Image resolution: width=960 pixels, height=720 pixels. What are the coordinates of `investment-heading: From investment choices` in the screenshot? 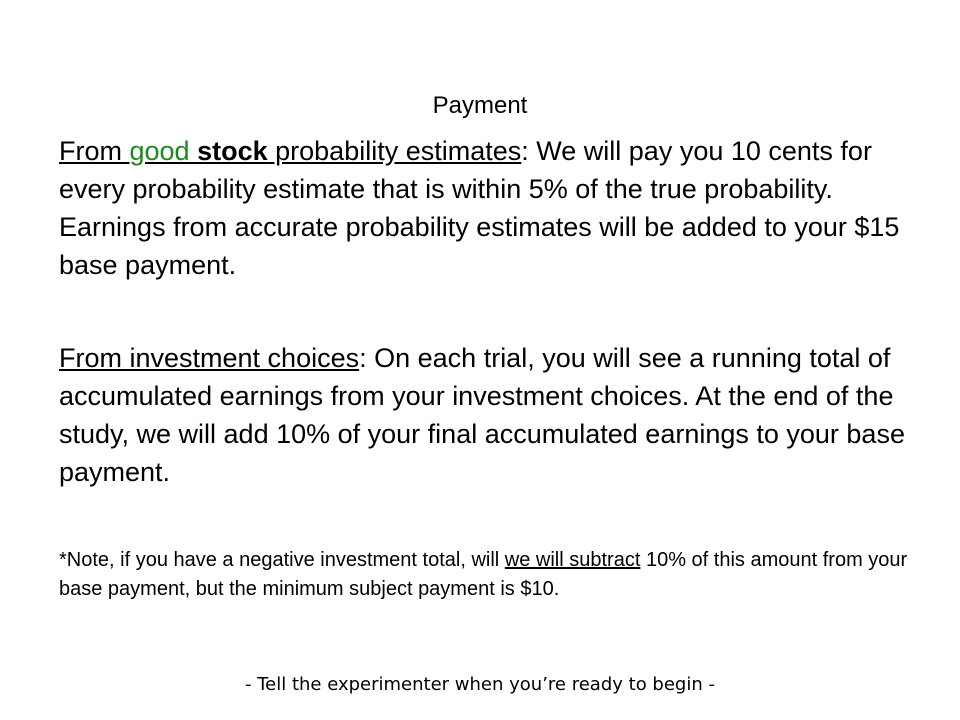 It's located at (209, 358).